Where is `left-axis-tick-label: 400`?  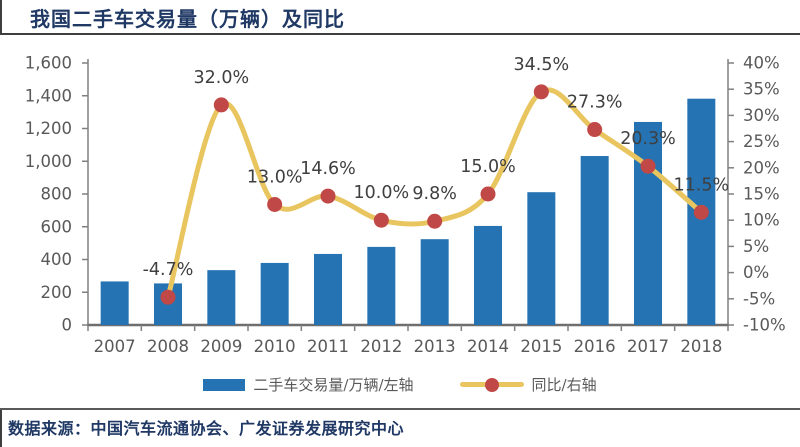
left-axis-tick-label: 400 is located at coordinates (57, 259).